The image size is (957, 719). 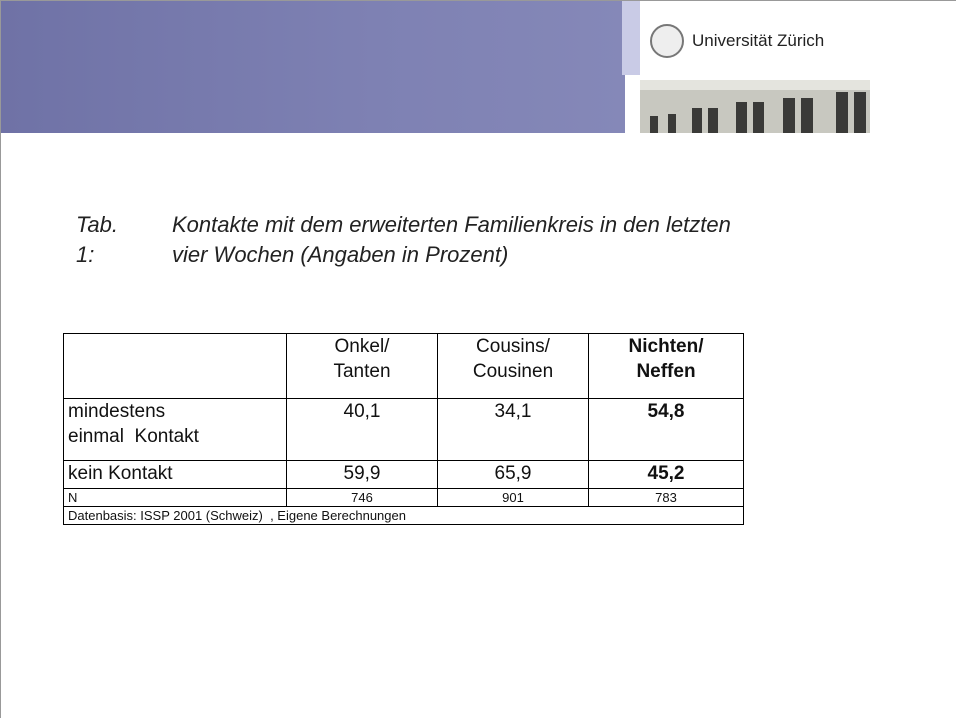 I want to click on caption-label: Tab. 1:, so click(x=97, y=239).